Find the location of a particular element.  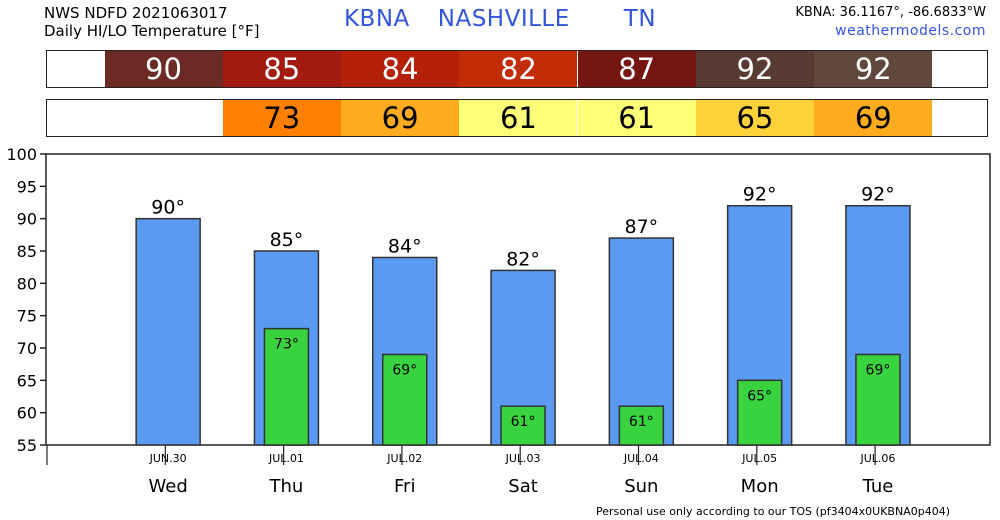

hi-cell-2: 84 is located at coordinates (400, 69).